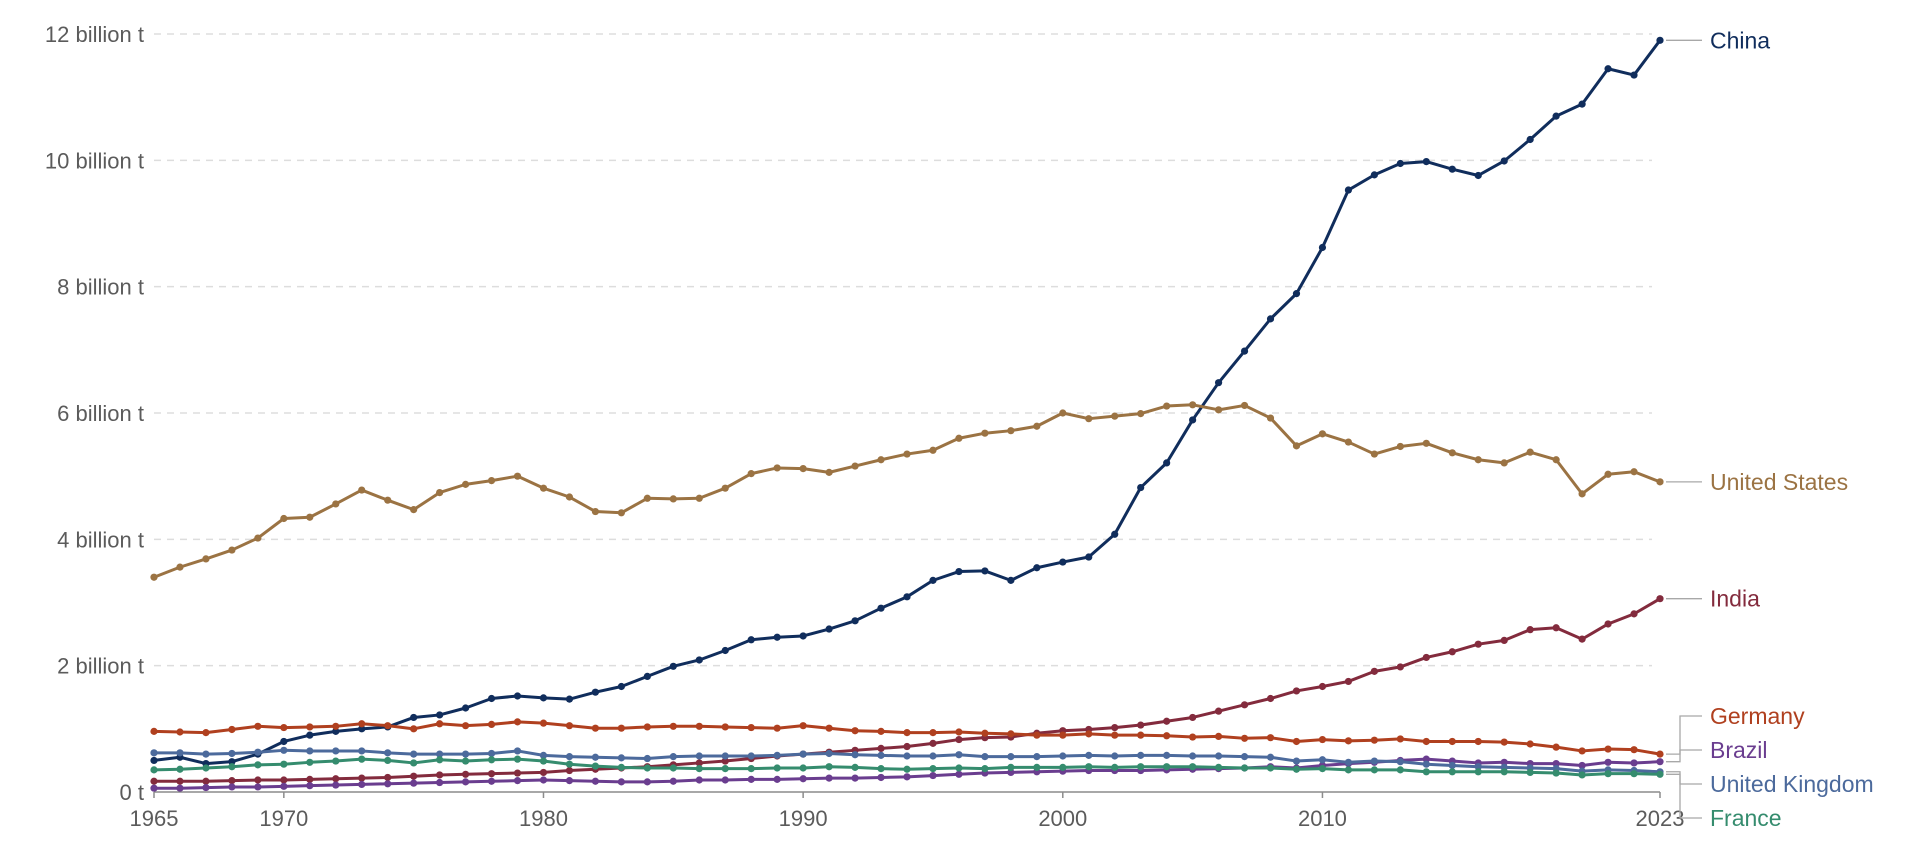  What do you see at coordinates (1062, 818) in the screenshot?
I see `x-tick-label: 2000` at bounding box center [1062, 818].